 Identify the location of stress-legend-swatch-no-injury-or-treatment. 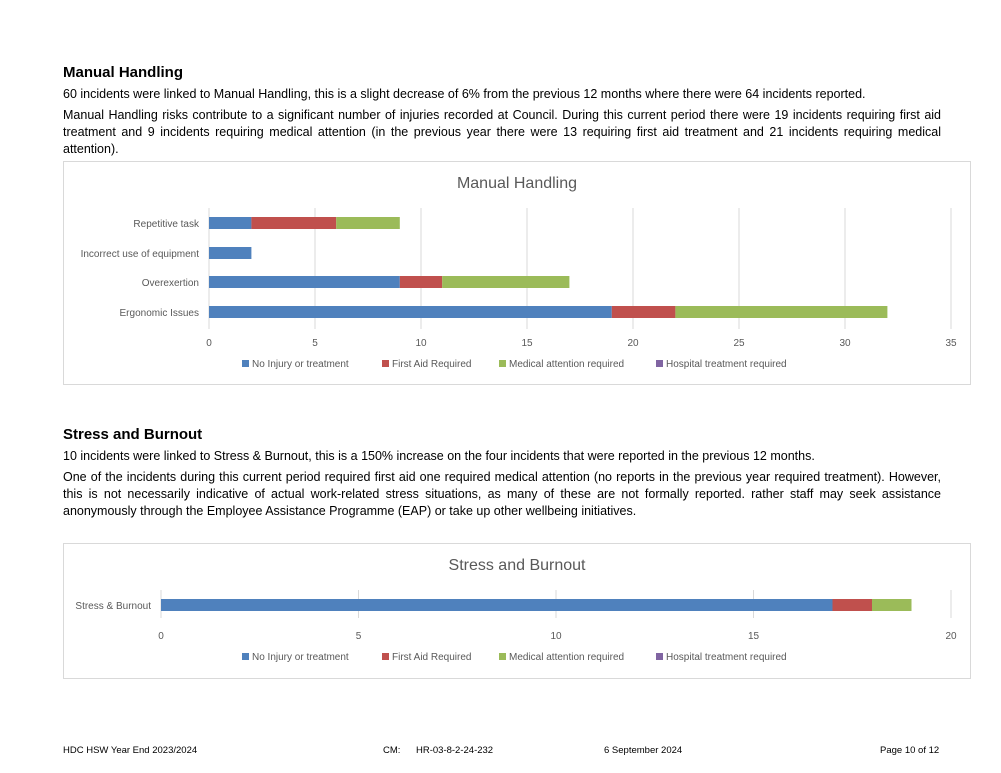
(245, 656).